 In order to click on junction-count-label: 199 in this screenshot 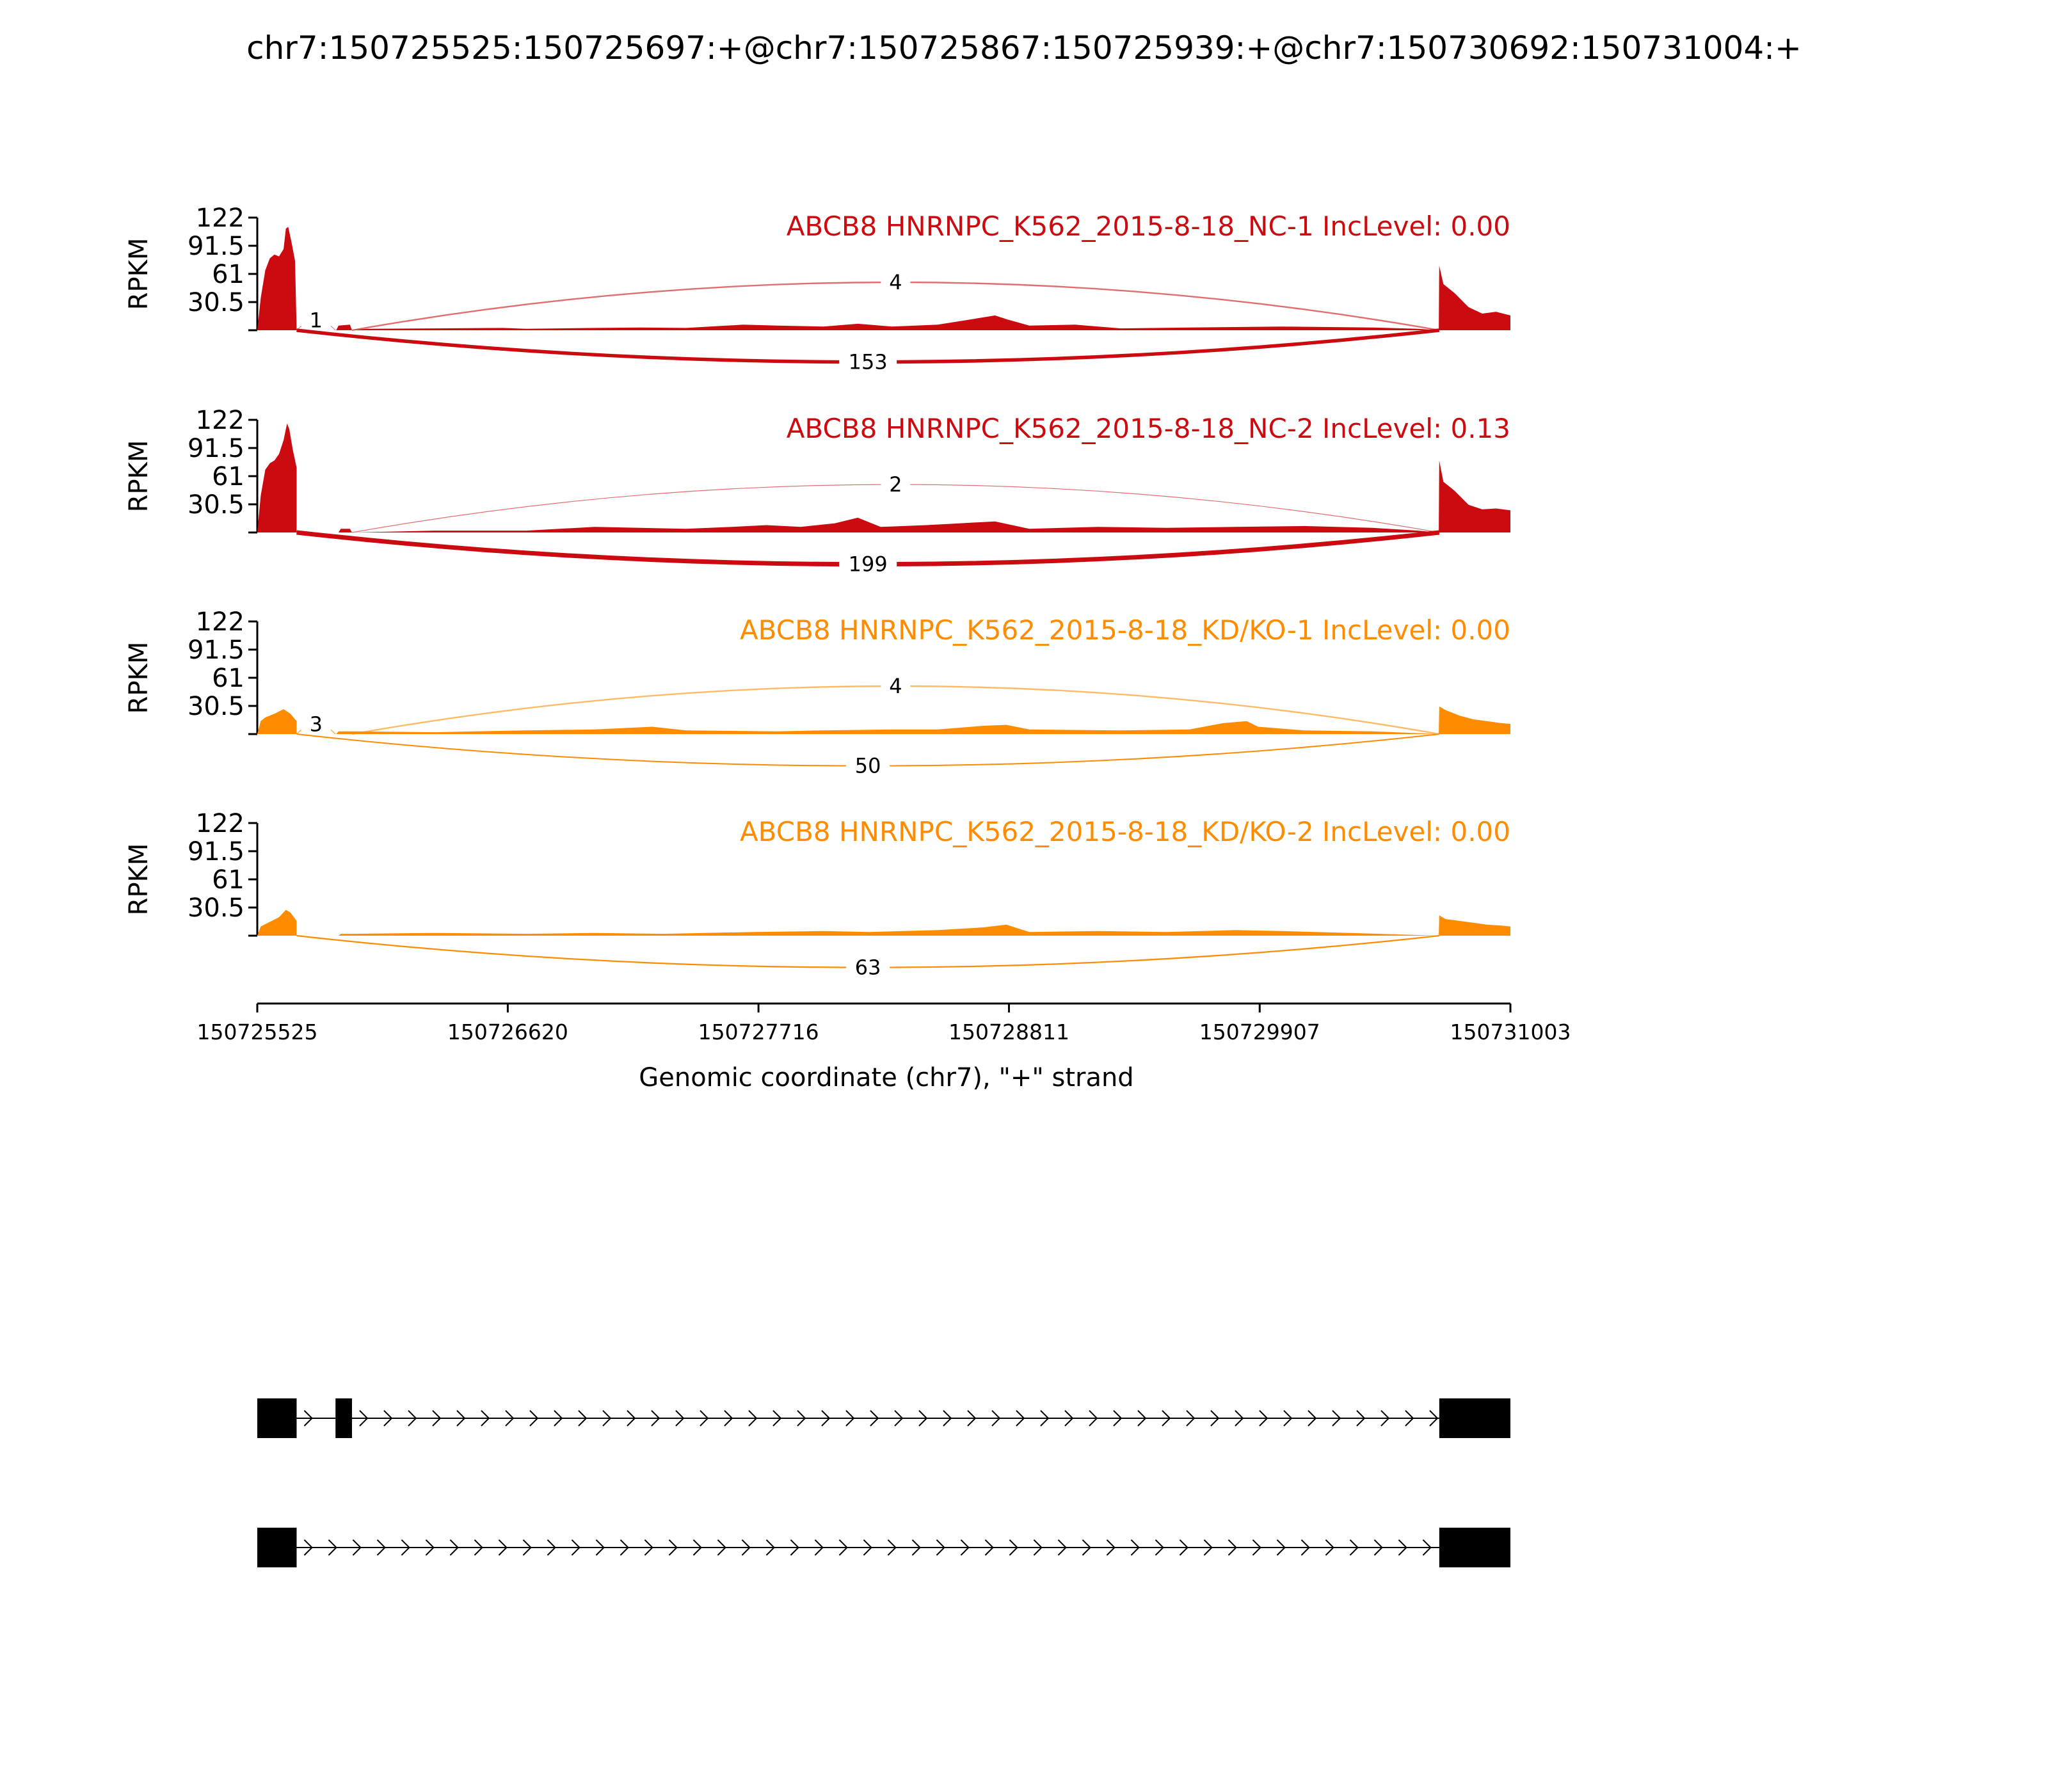, I will do `click(868, 564)`.